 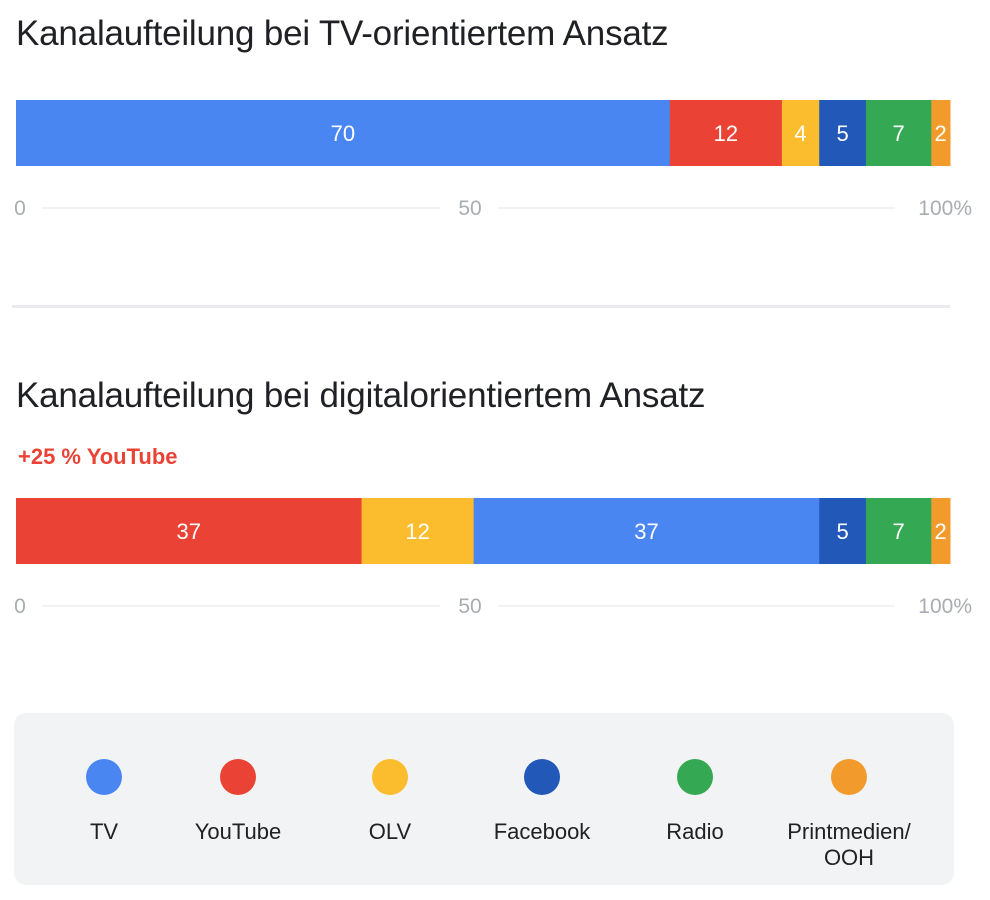 I want to click on legend-label-olv: OLV, so click(x=390, y=831).